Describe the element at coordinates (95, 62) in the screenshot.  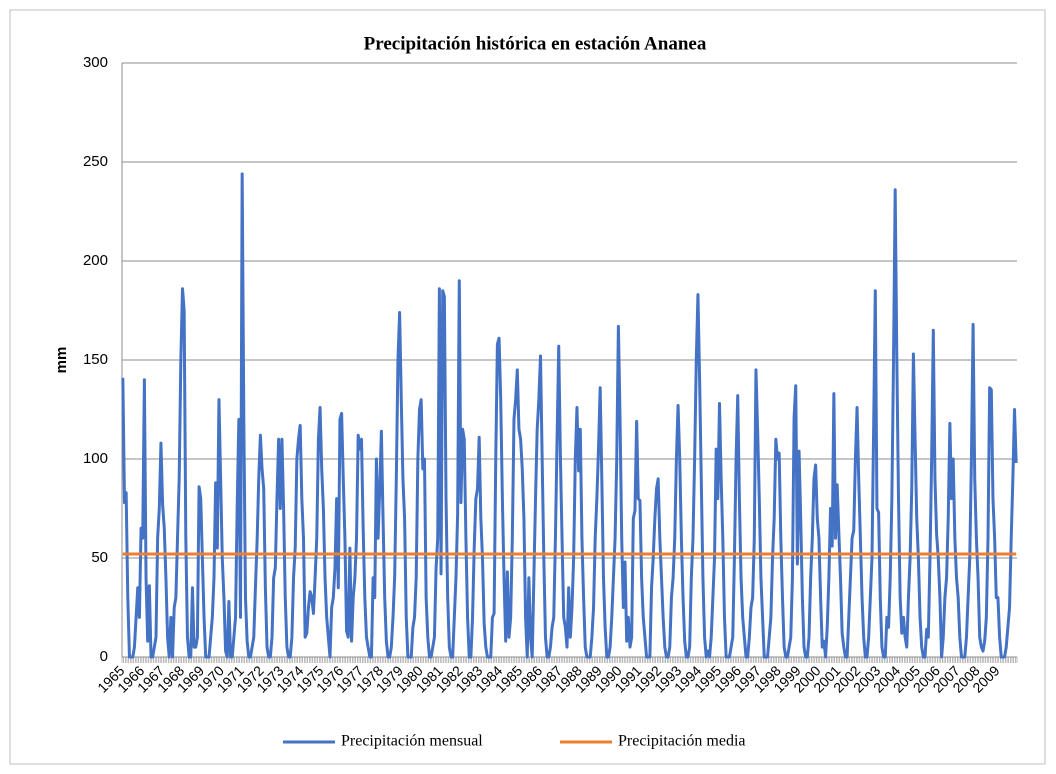
I see `y-tick-label: 300` at that location.